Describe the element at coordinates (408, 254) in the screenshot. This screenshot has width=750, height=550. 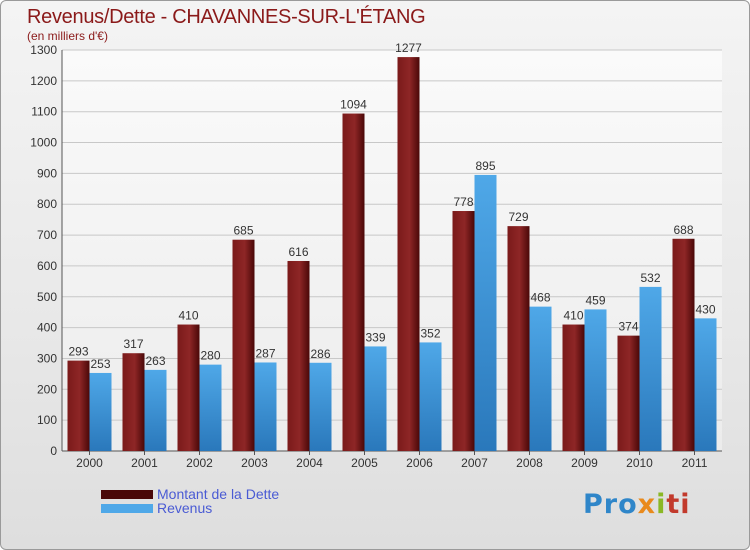
I see `bar-debt-2006` at that location.